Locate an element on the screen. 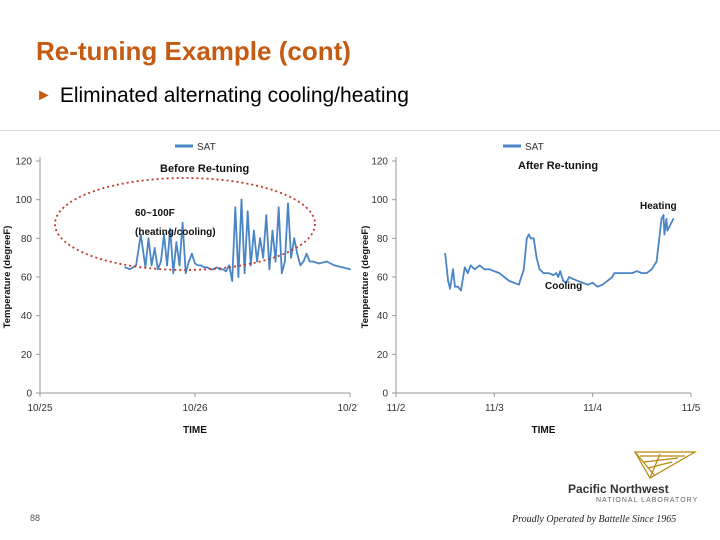  x-tick-label: 10/25 is located at coordinates (39, 408).